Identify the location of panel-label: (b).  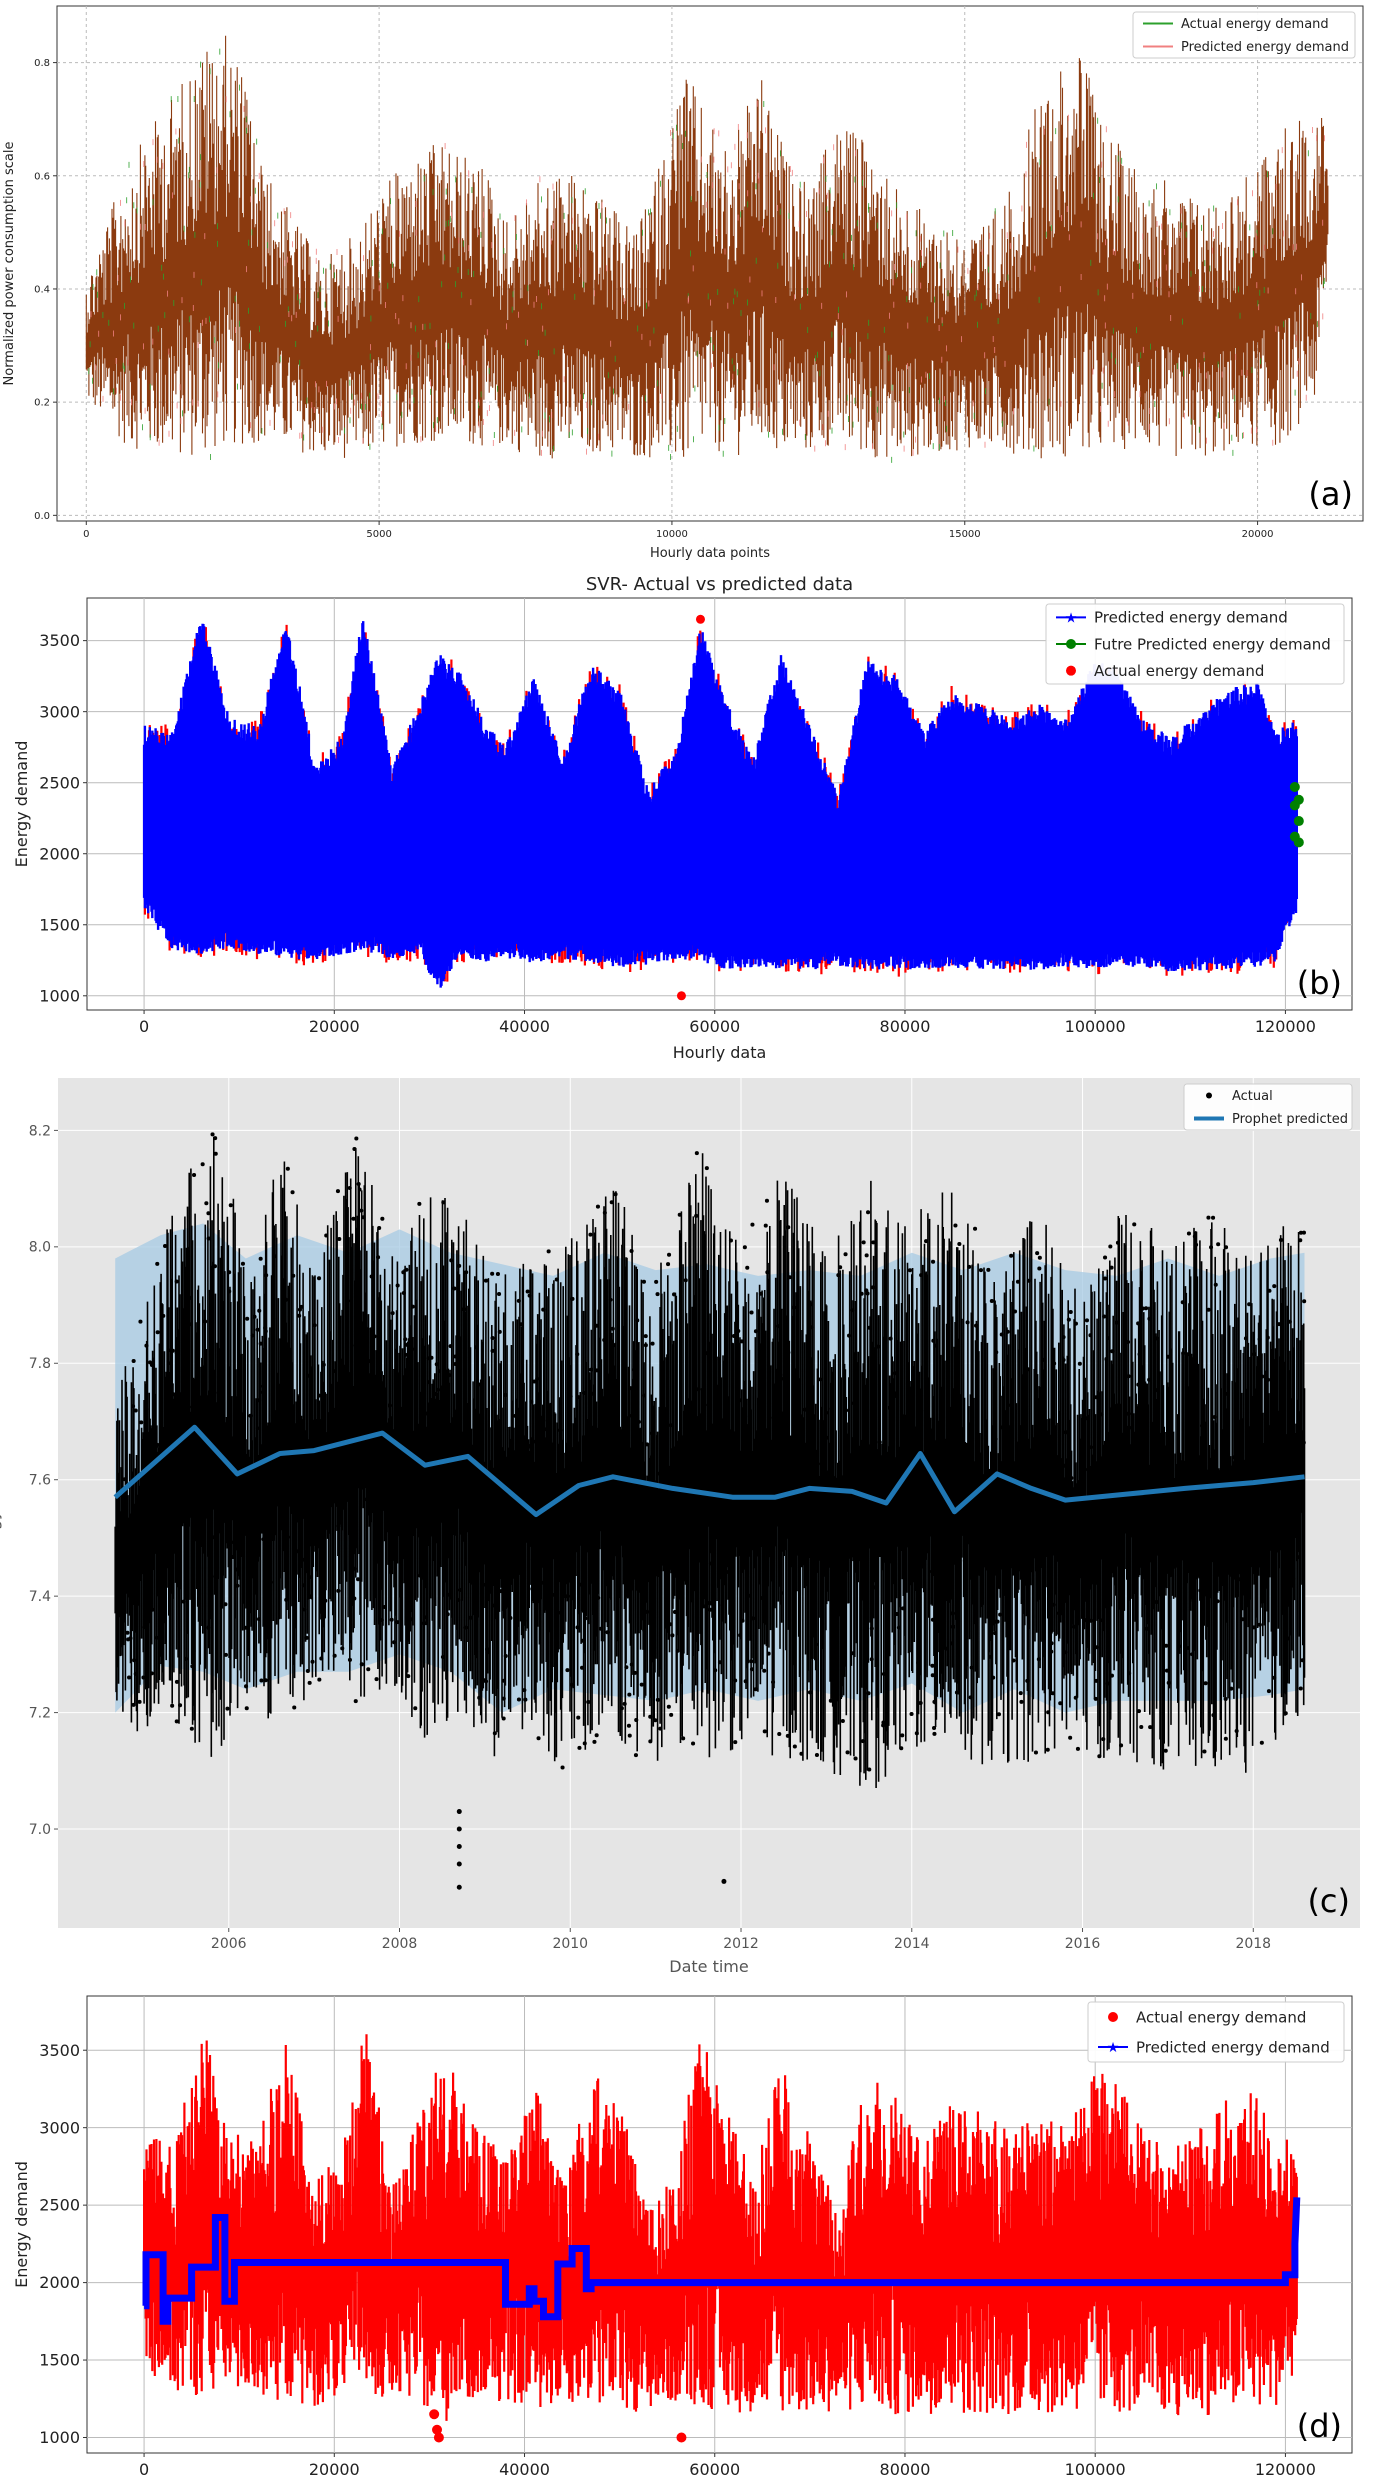
(1319, 983).